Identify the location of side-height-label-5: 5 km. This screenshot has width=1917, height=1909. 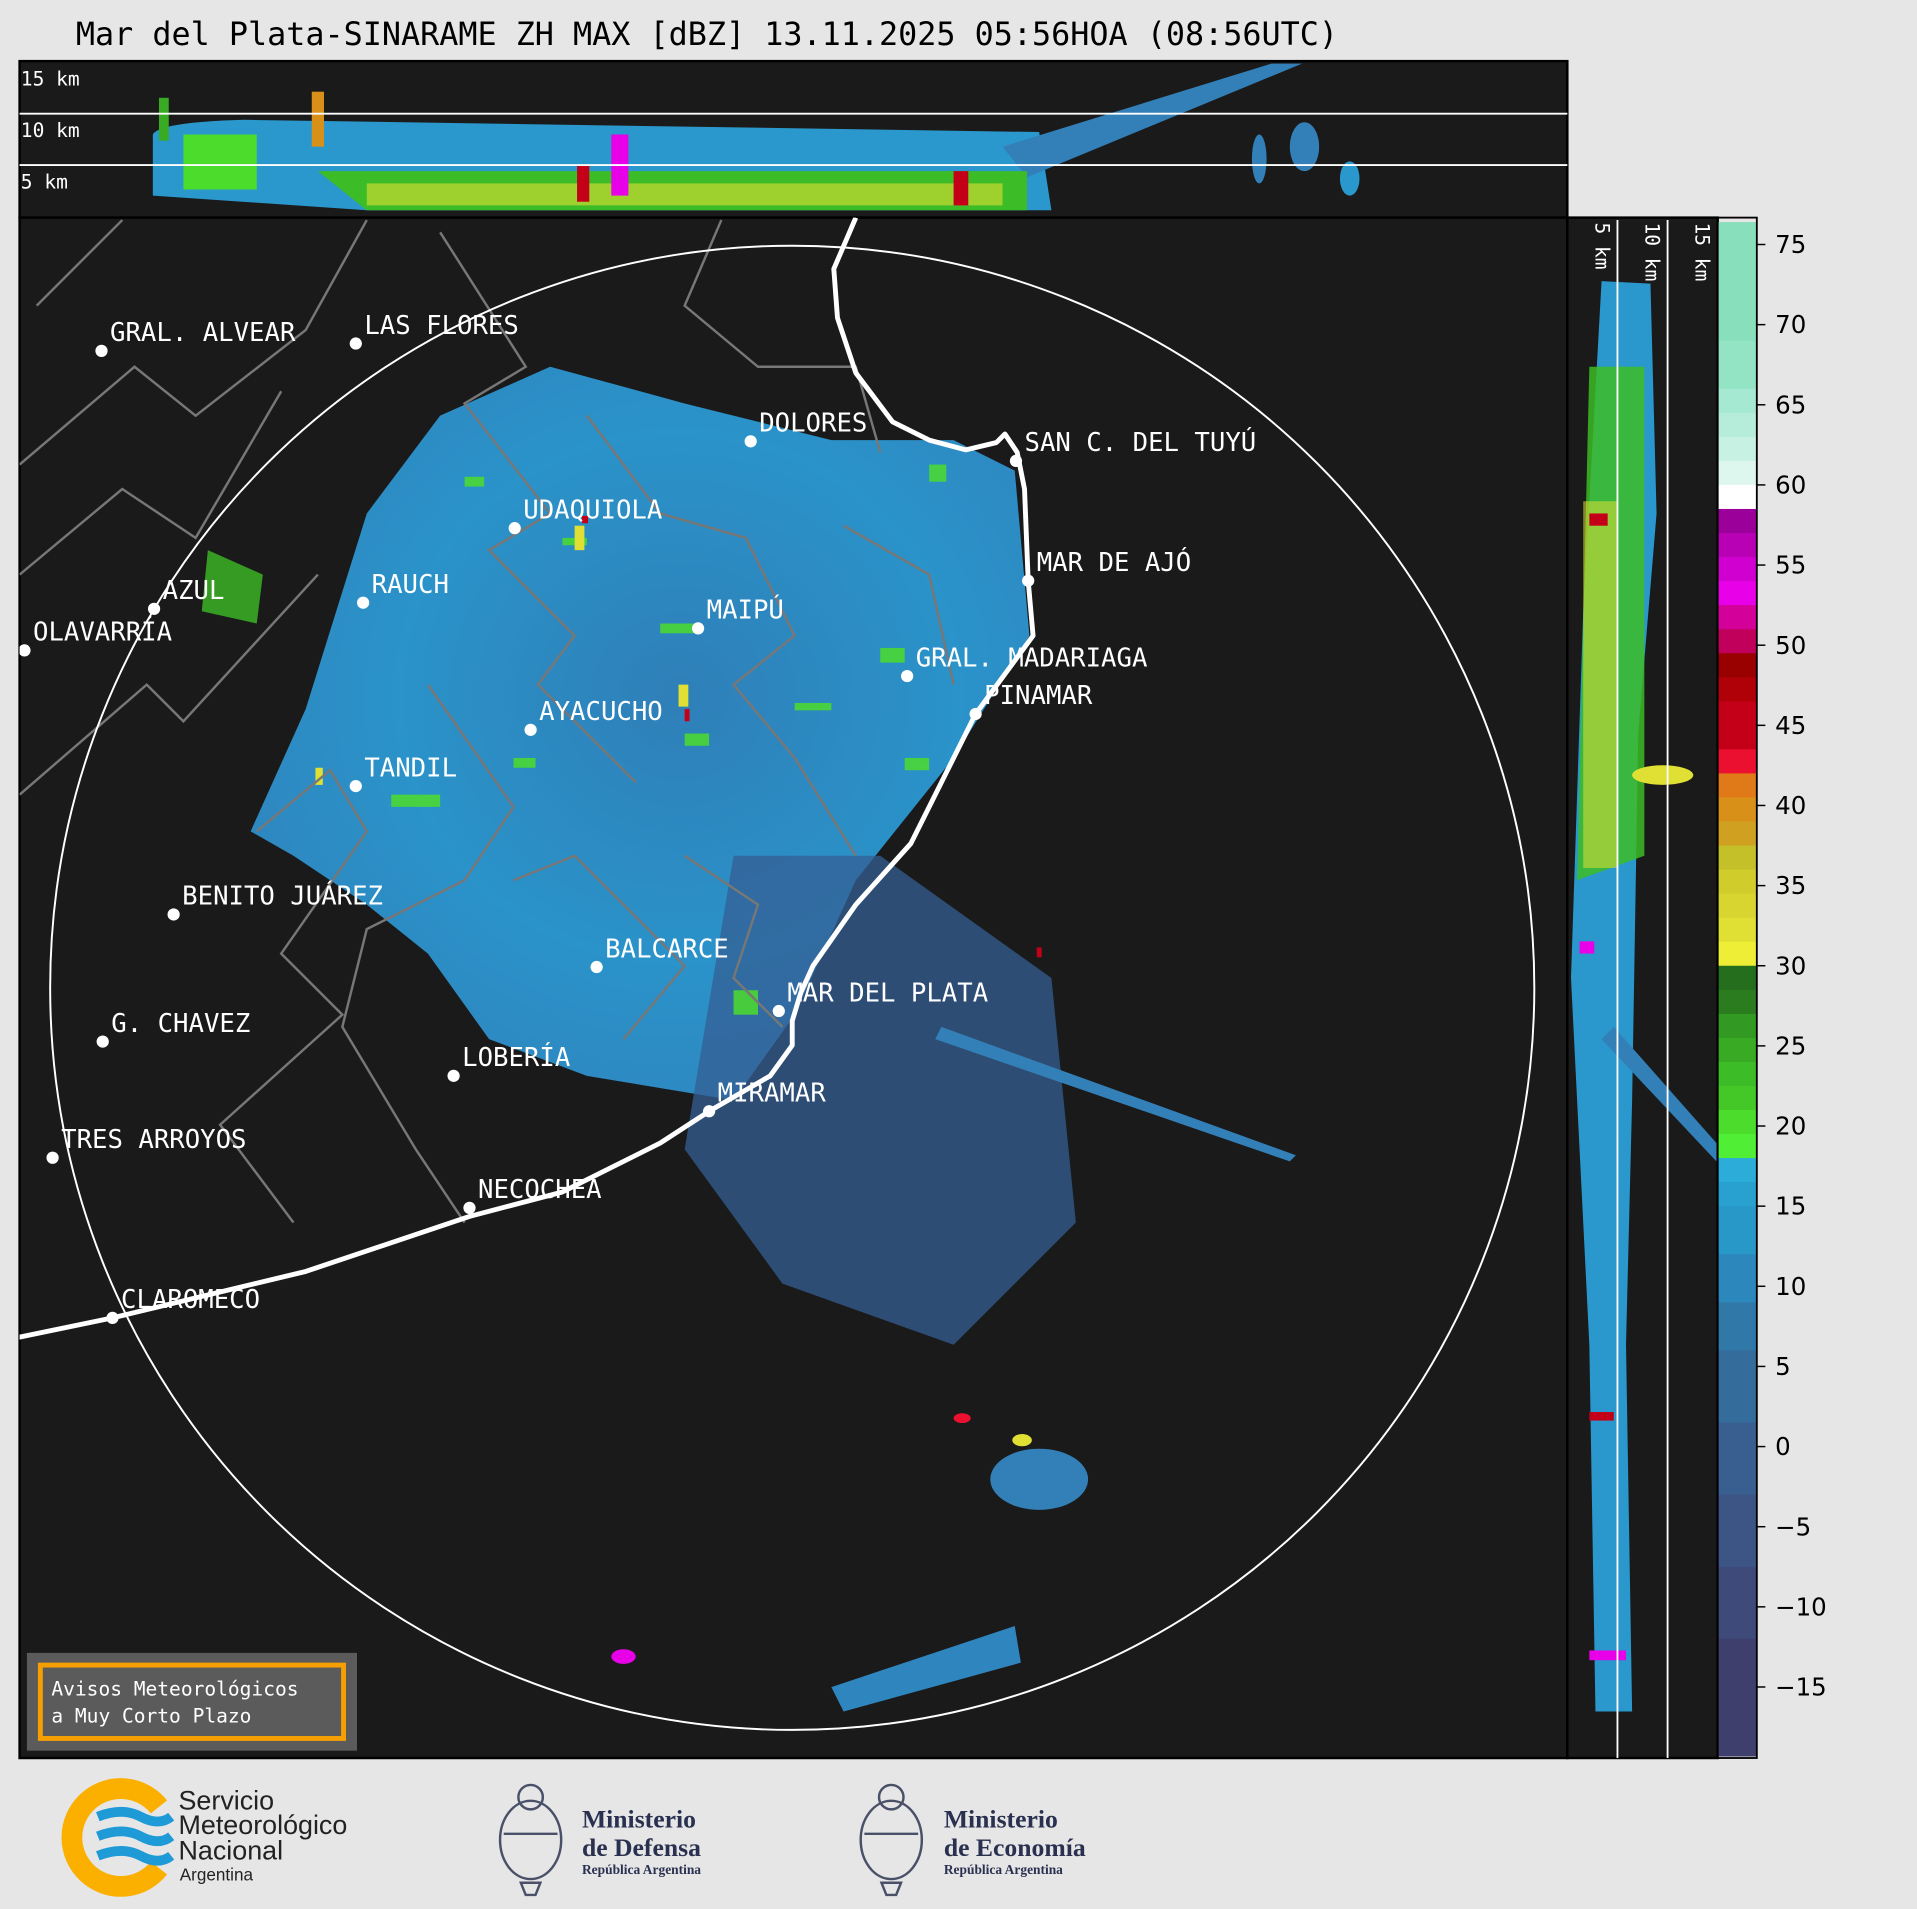
(1601, 246).